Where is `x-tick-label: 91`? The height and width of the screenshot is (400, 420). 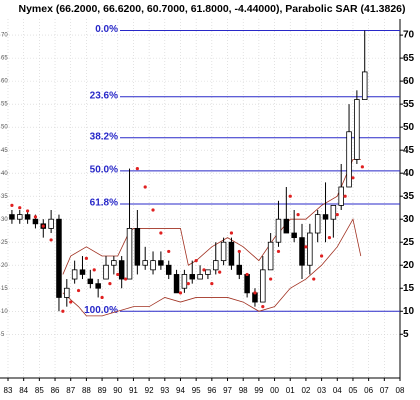 x-tick-label: 91 is located at coordinates (133, 390).